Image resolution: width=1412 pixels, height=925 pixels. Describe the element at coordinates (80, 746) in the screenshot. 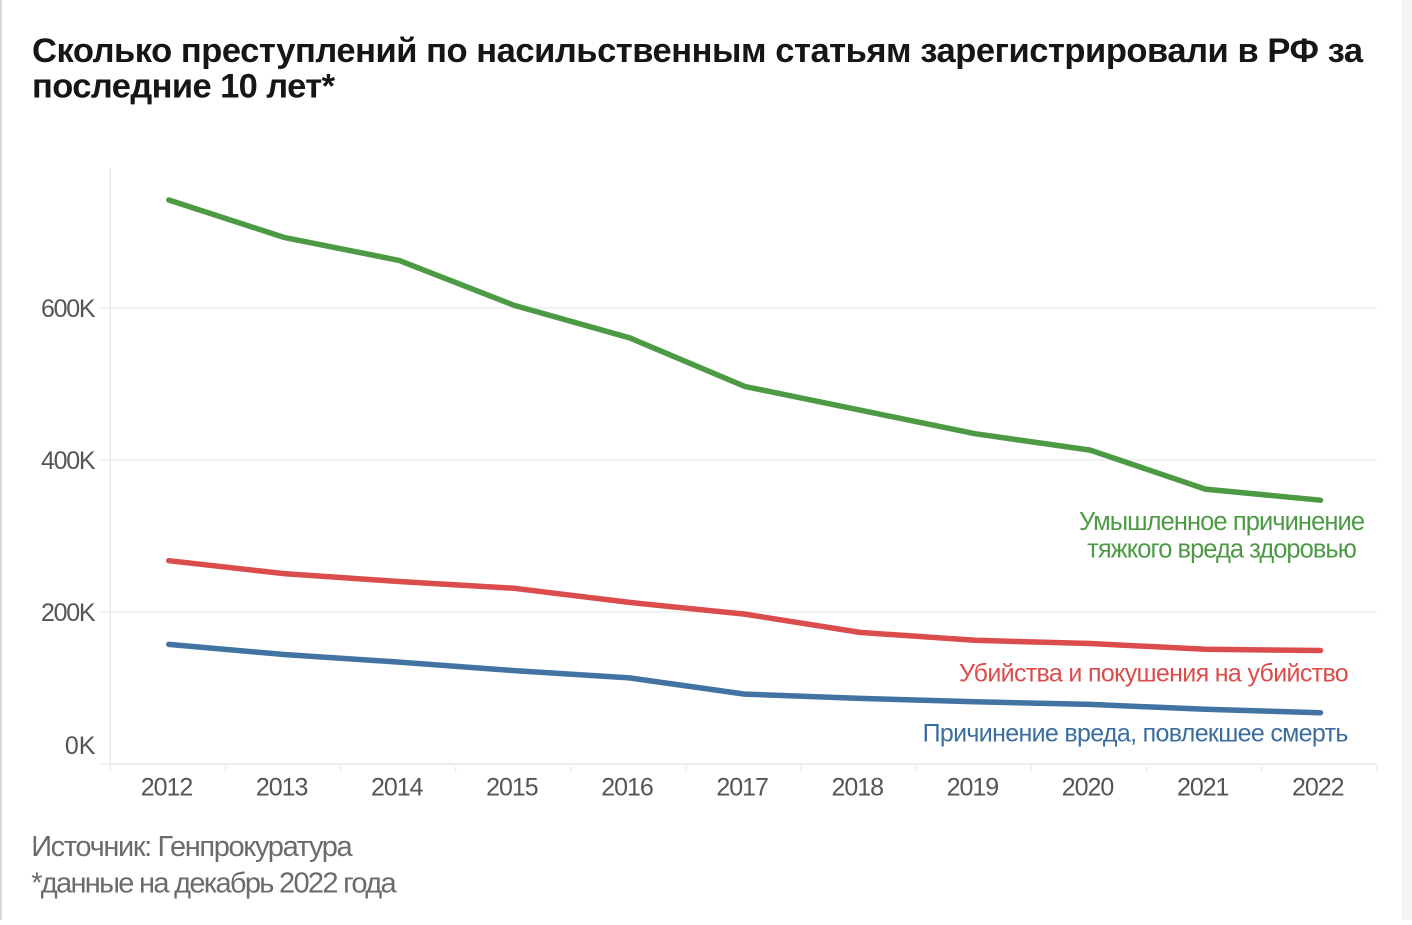

I see `svg-text: 0K` at that location.